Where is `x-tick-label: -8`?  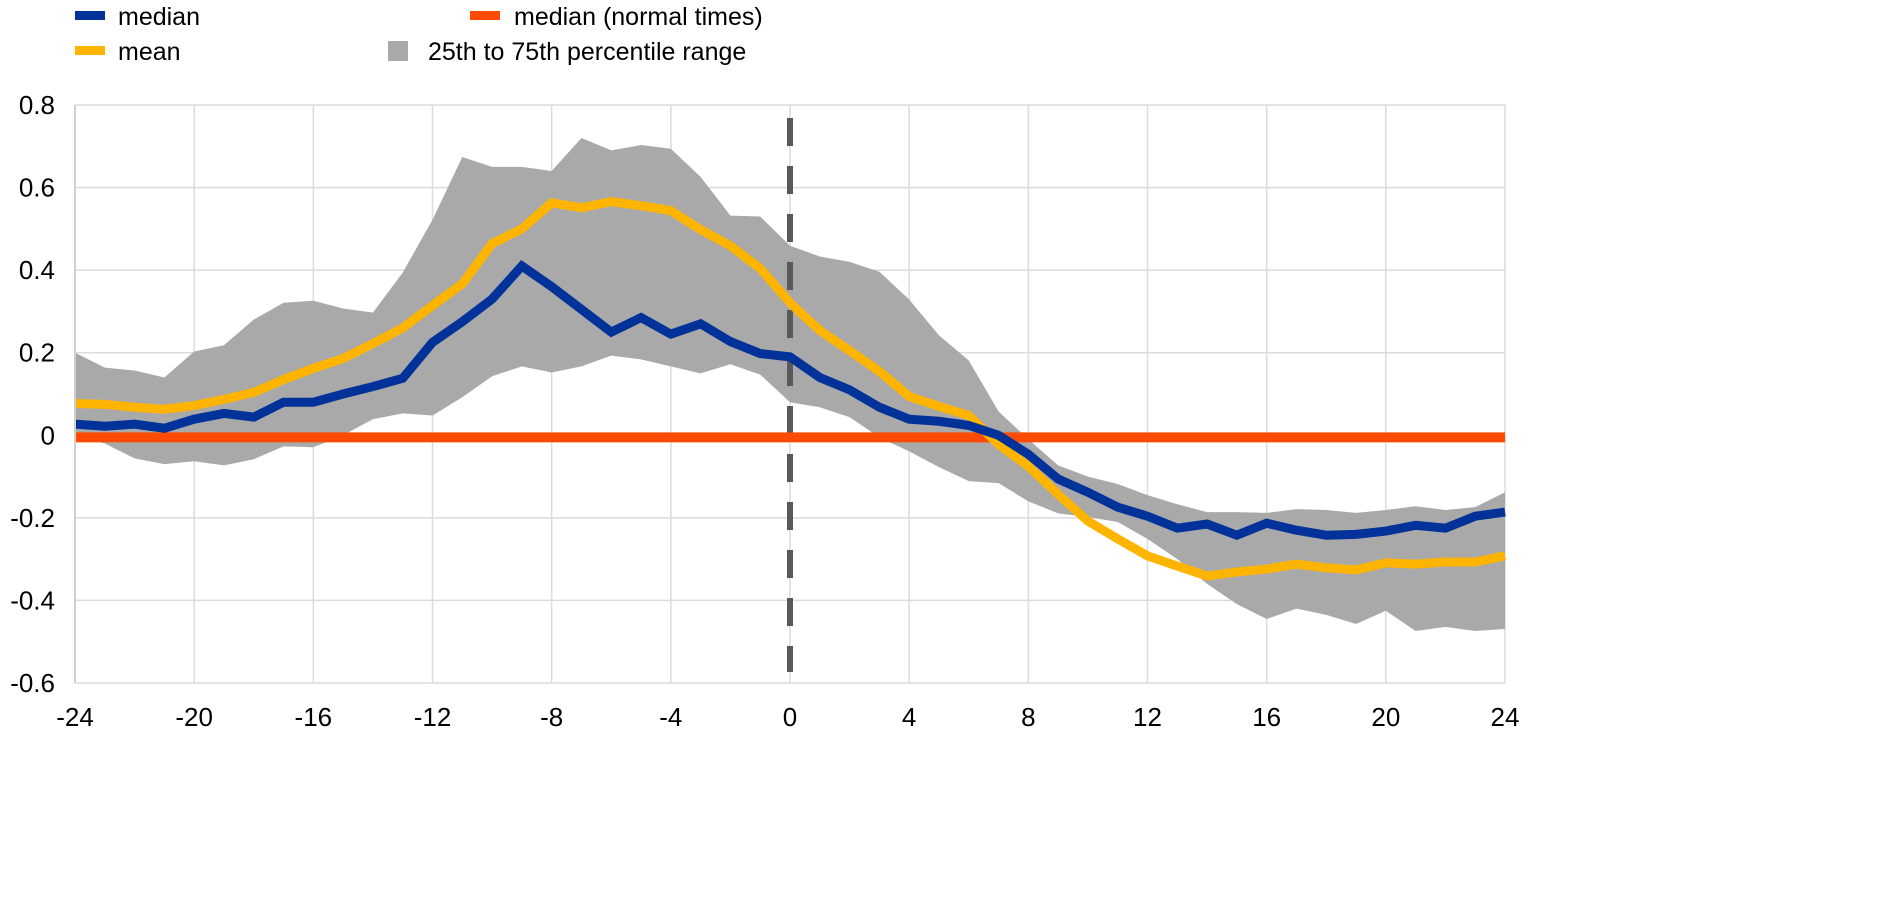 x-tick-label: -8 is located at coordinates (551, 717).